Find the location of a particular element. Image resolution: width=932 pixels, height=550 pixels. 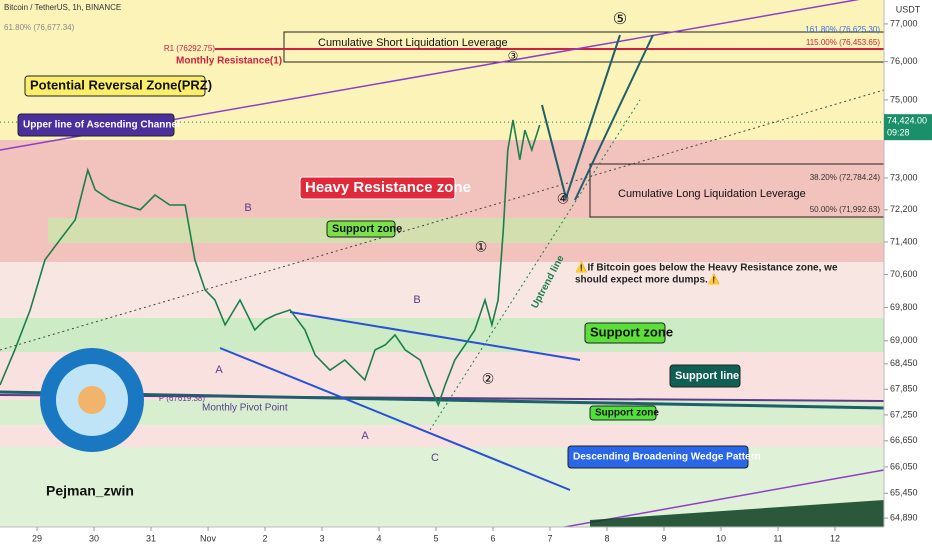

wave-label: ② is located at coordinates (488, 379).